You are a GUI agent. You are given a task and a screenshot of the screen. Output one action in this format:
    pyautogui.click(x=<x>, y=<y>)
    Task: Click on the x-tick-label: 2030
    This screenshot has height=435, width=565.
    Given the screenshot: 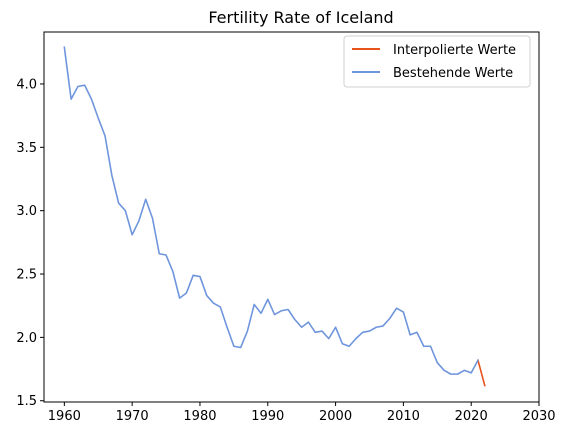 What is the action you would take?
    pyautogui.click(x=538, y=416)
    